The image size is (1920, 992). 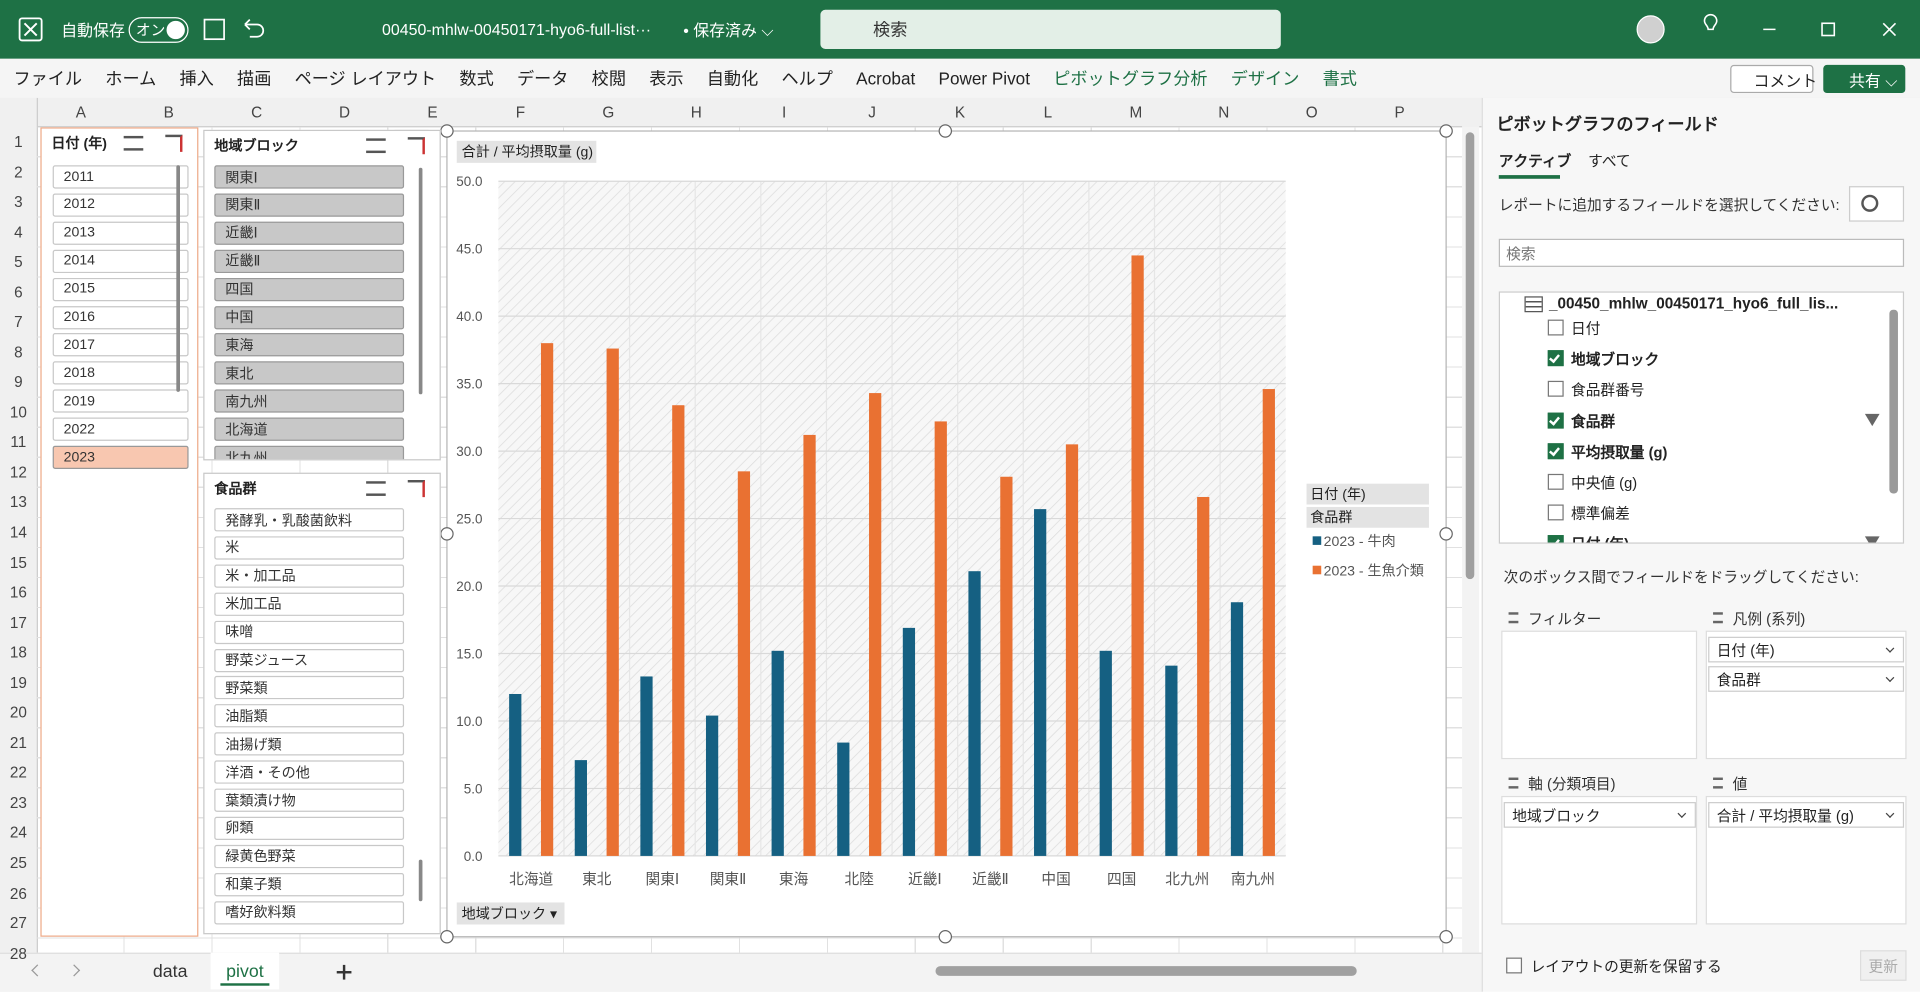 I want to click on ribbon-tab: ピボットグラフ分析, so click(x=1130, y=78).